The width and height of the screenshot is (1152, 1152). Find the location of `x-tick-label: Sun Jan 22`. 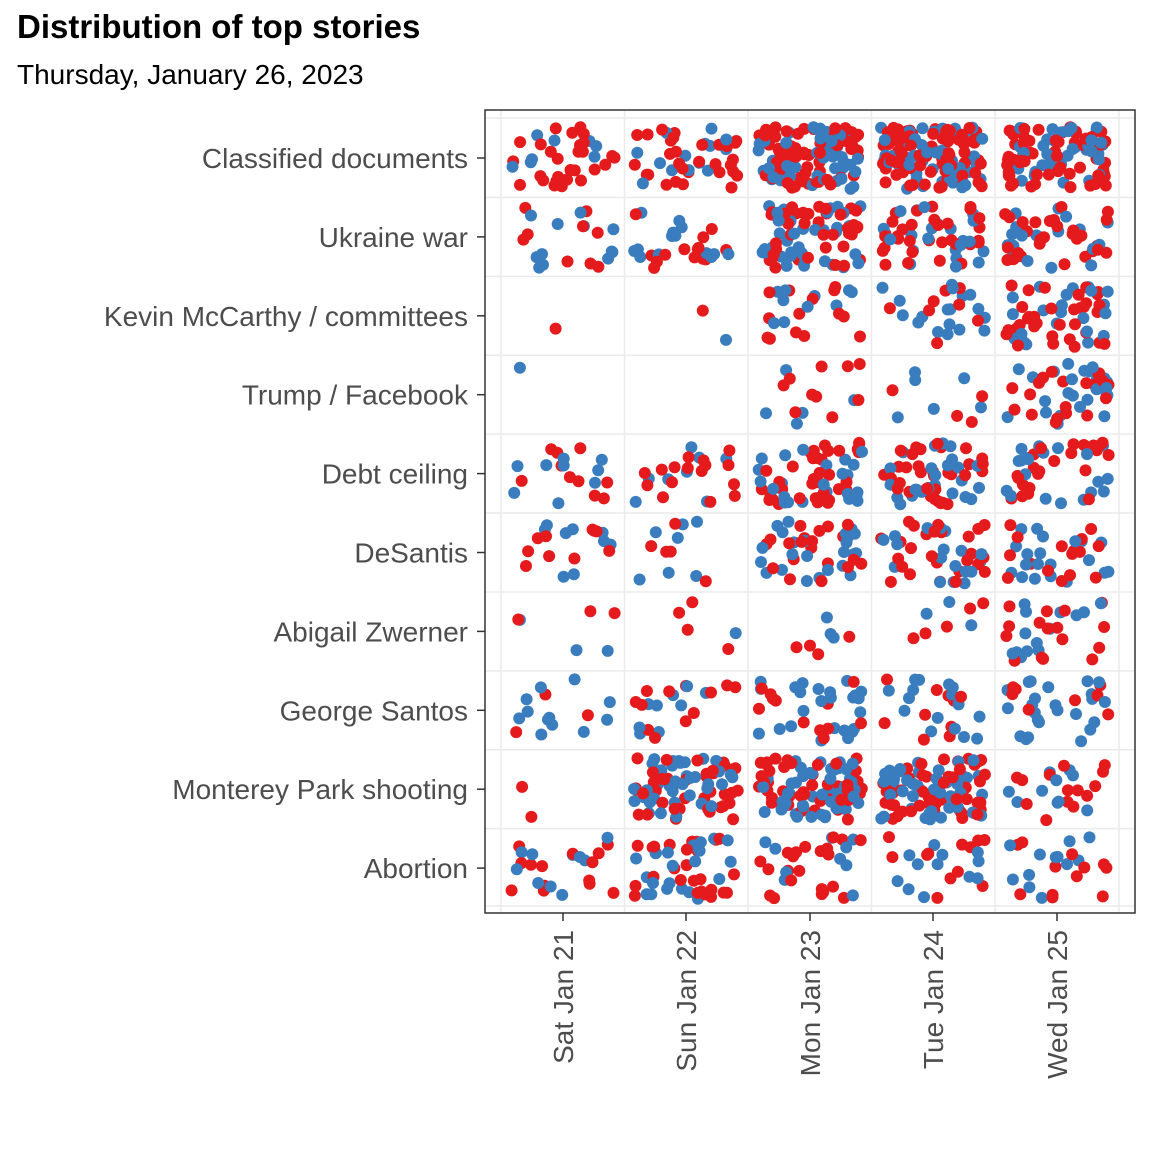

x-tick-label: Sun Jan 22 is located at coordinates (686, 1001).